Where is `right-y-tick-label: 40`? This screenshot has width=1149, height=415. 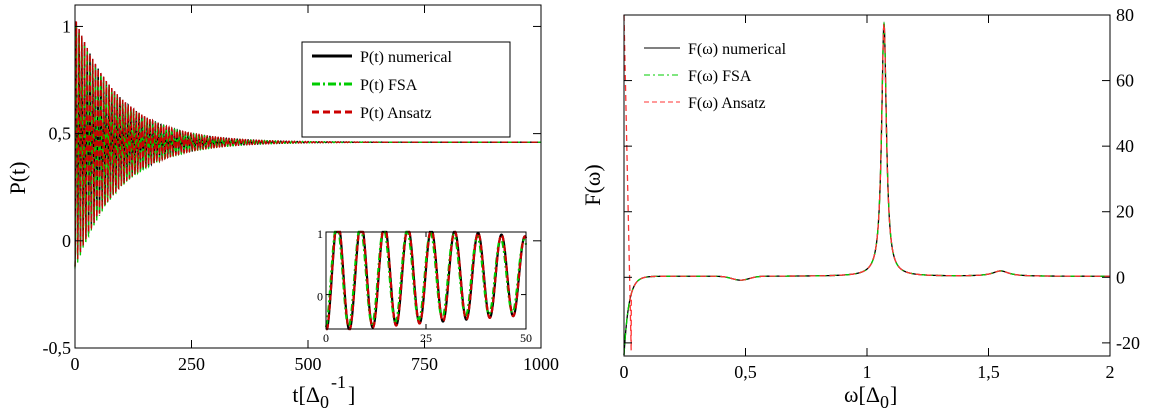 right-y-tick-label: 40 is located at coordinates (1125, 146).